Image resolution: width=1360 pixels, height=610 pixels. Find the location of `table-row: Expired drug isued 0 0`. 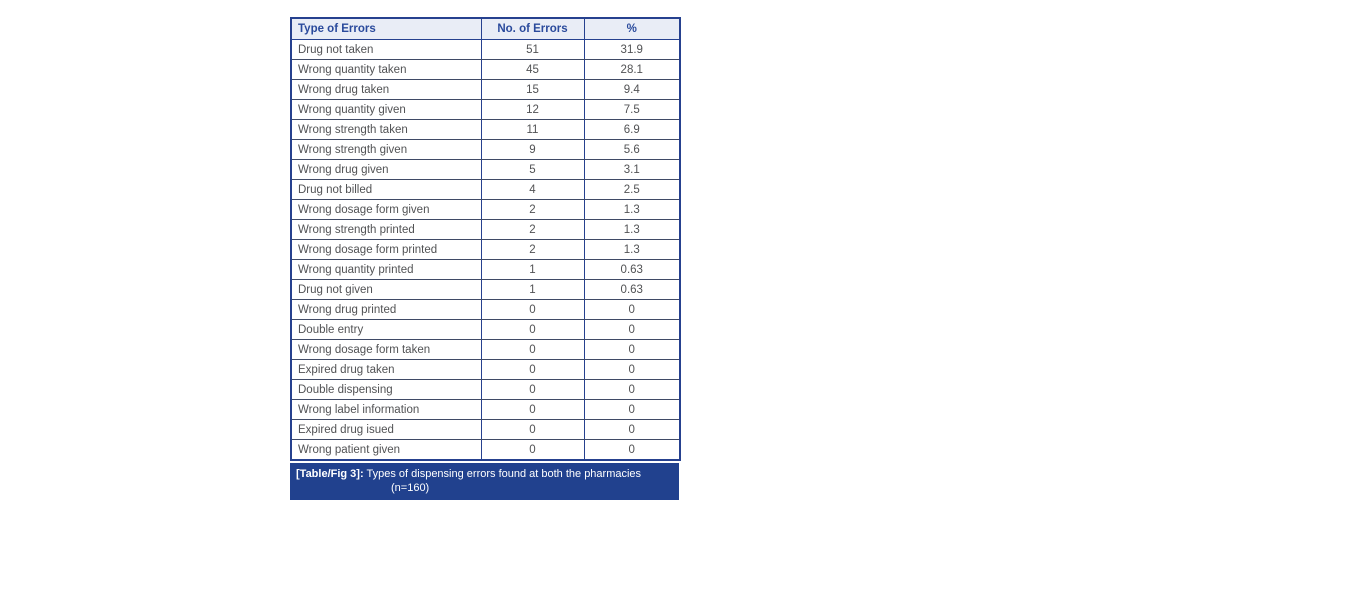

table-row: Expired drug isued 0 0 is located at coordinates (485, 429).